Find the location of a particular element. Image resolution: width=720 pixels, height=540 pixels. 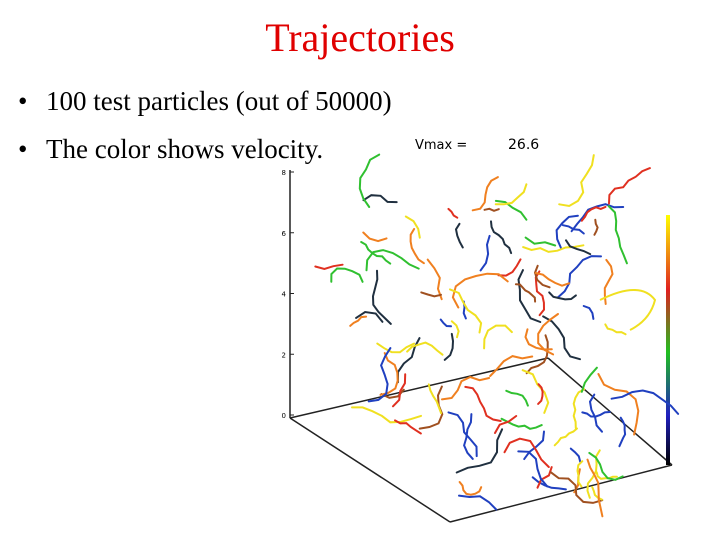

slide-title: Trajectories is located at coordinates (360, 37).